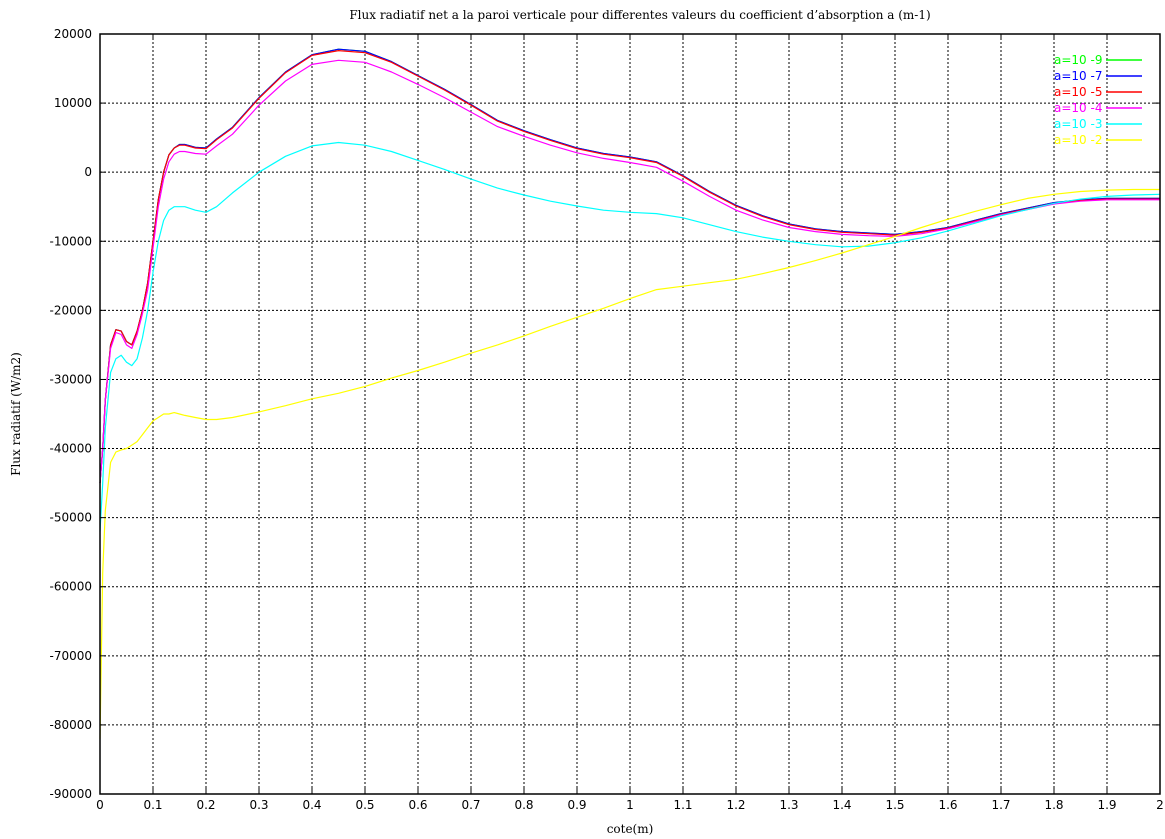 The width and height of the screenshot is (1165, 839). I want to click on x-tick-label: 0.2, so click(205, 805).